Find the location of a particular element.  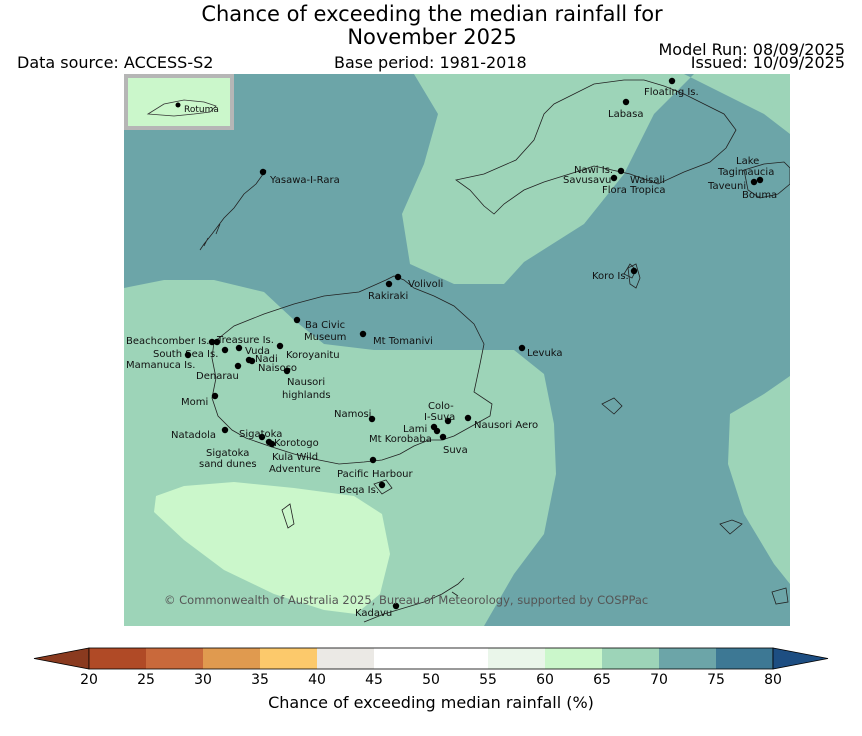

rotuma-island-shape is located at coordinates (181, 108).